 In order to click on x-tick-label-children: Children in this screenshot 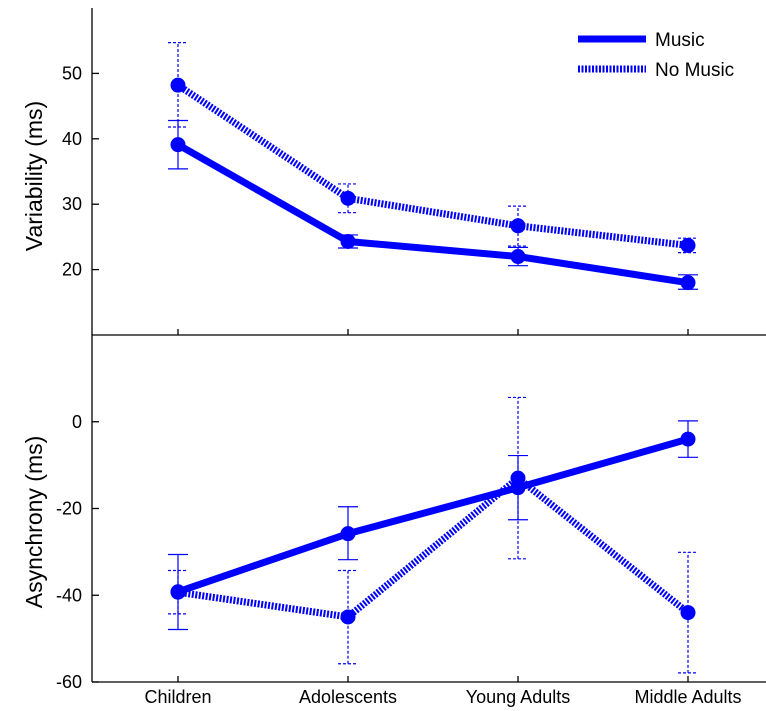, I will do `click(177, 697)`.